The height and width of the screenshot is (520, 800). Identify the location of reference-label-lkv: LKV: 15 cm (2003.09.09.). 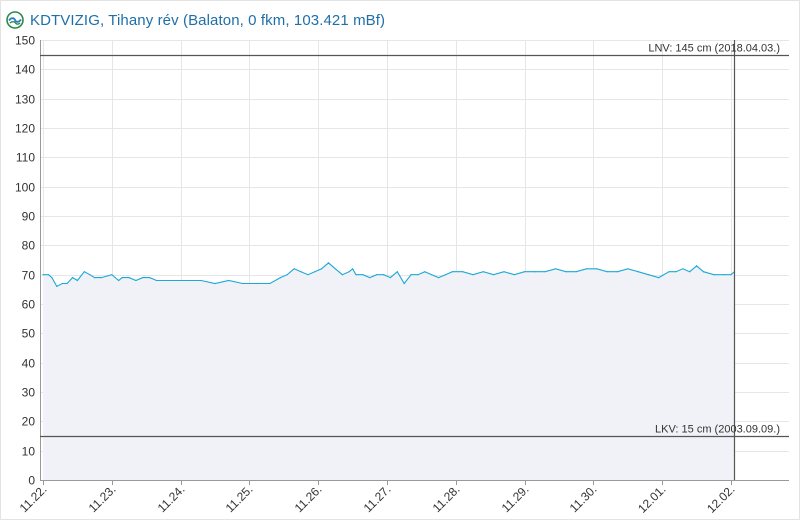
(717, 430).